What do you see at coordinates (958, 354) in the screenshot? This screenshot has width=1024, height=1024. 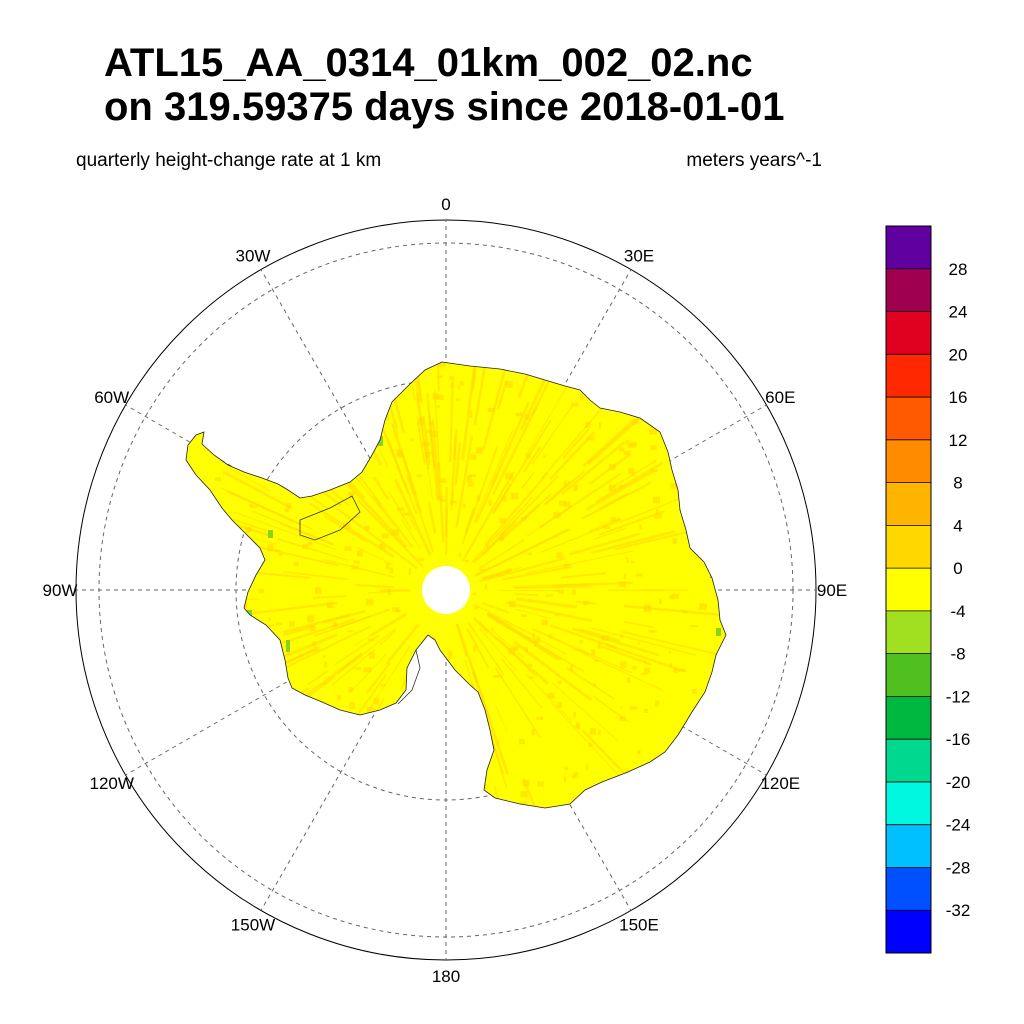 I see `colorbar-tick-label: 20` at bounding box center [958, 354].